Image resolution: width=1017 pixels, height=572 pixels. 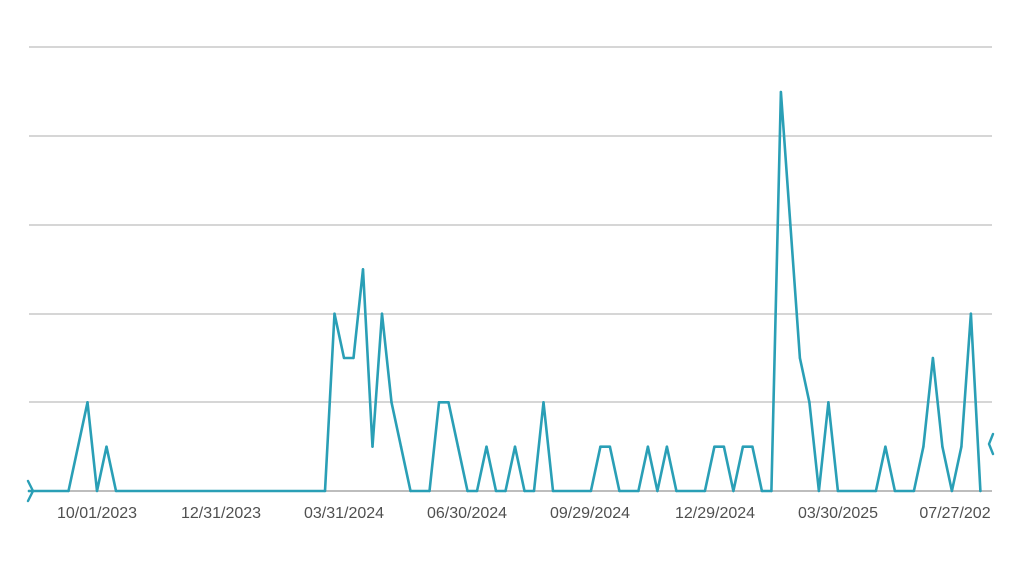 What do you see at coordinates (1005, 515) in the screenshot?
I see `right-edge-mask` at bounding box center [1005, 515].